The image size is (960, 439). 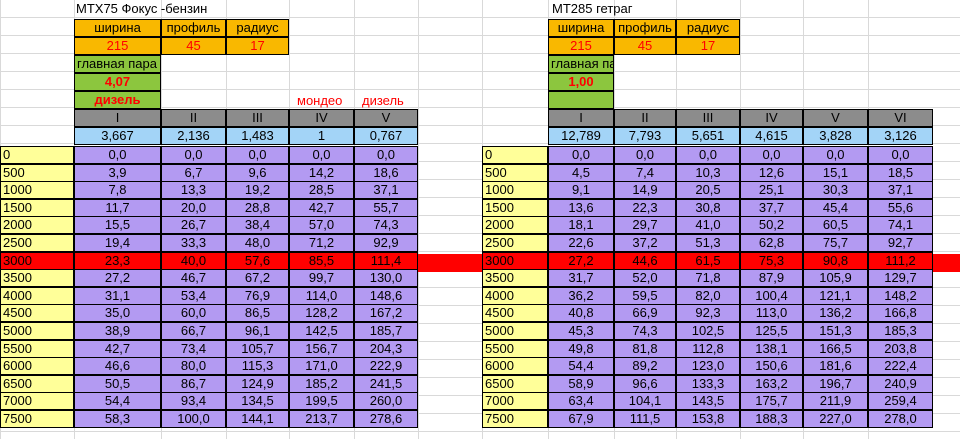 What do you see at coordinates (257, 46) in the screenshot?
I see `left-tire-value-3: 17` at bounding box center [257, 46].